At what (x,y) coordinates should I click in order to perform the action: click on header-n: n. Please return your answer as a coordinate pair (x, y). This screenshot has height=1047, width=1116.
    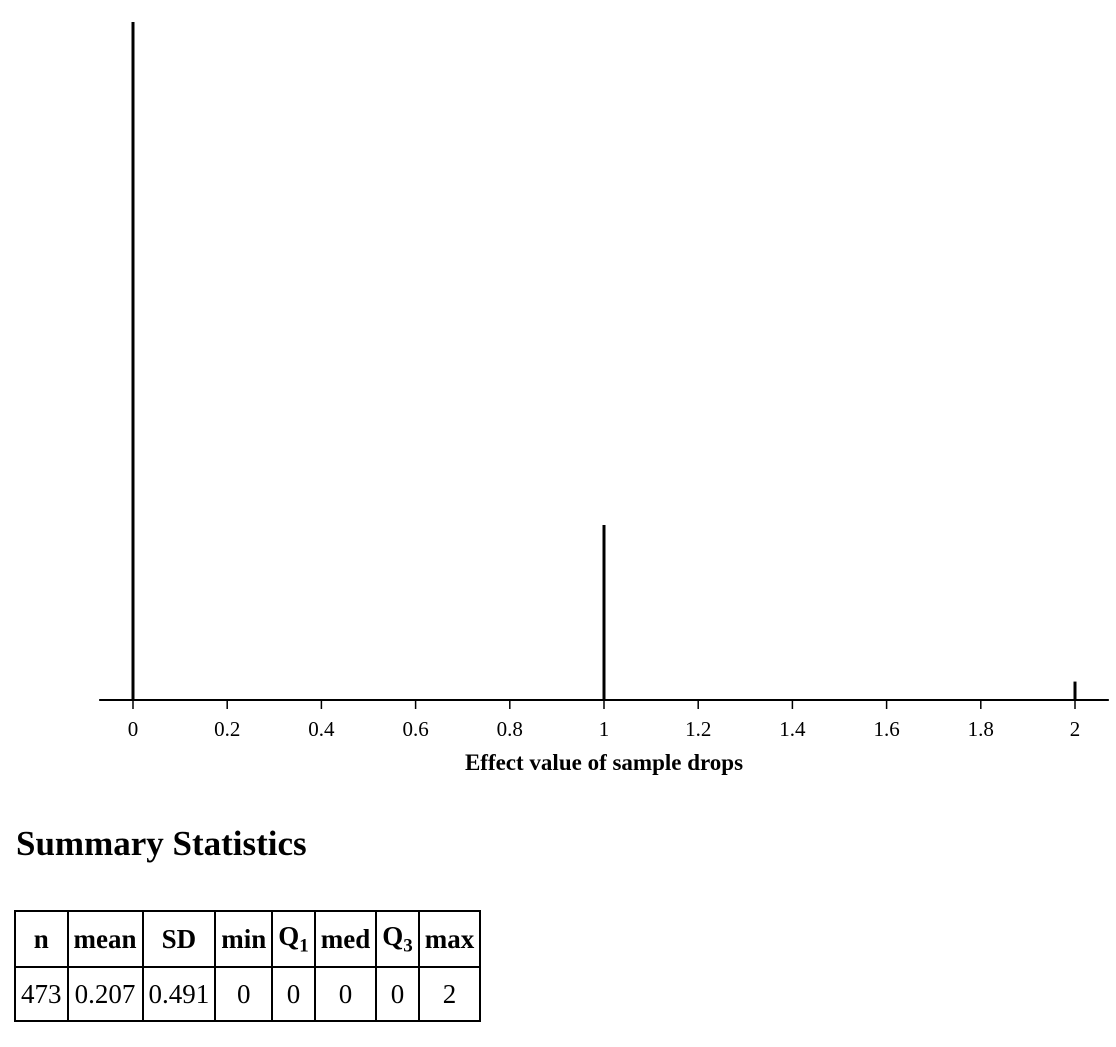
    Looking at the image, I should click on (41, 939).